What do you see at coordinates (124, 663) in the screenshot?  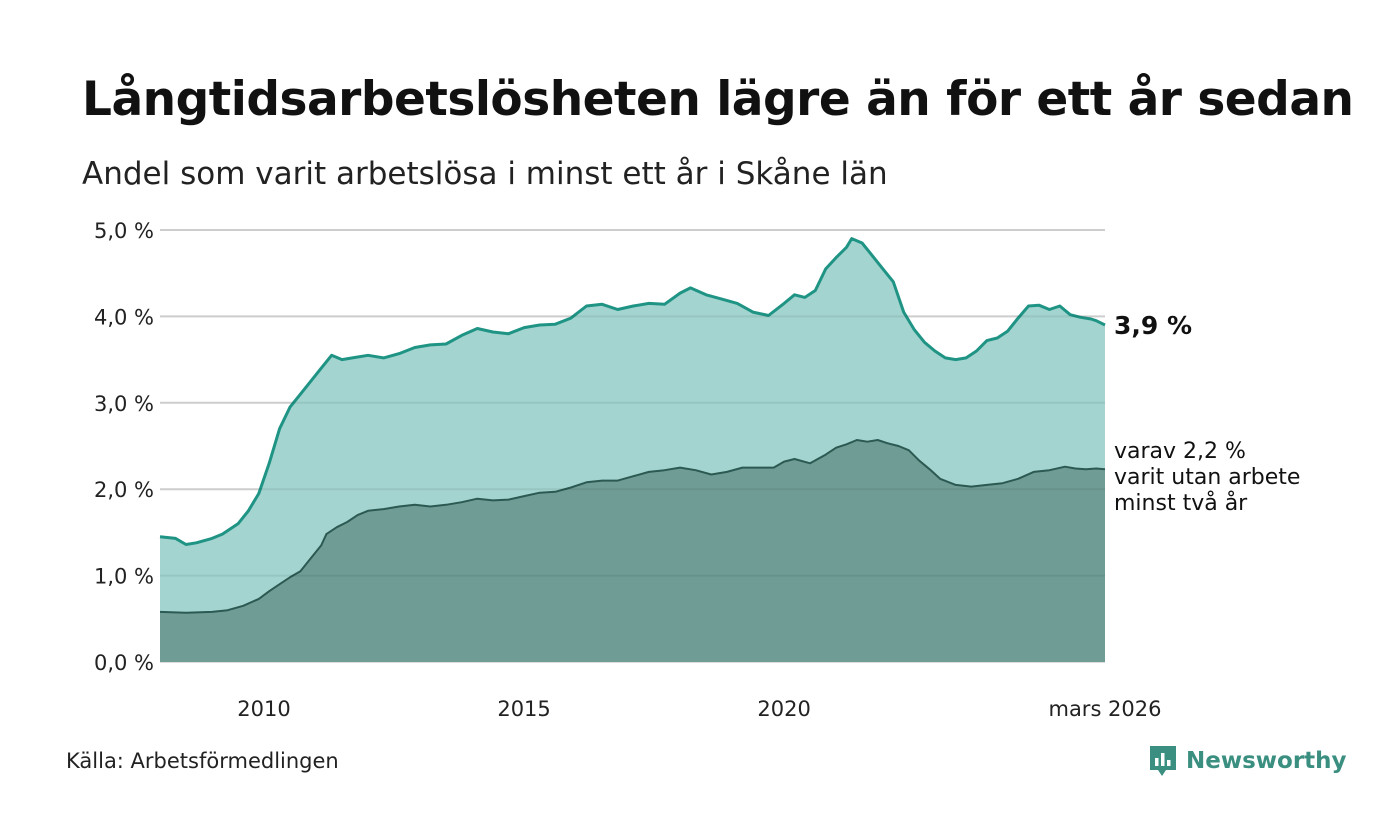 I see `y-tick-label: 0,0 %` at bounding box center [124, 663].